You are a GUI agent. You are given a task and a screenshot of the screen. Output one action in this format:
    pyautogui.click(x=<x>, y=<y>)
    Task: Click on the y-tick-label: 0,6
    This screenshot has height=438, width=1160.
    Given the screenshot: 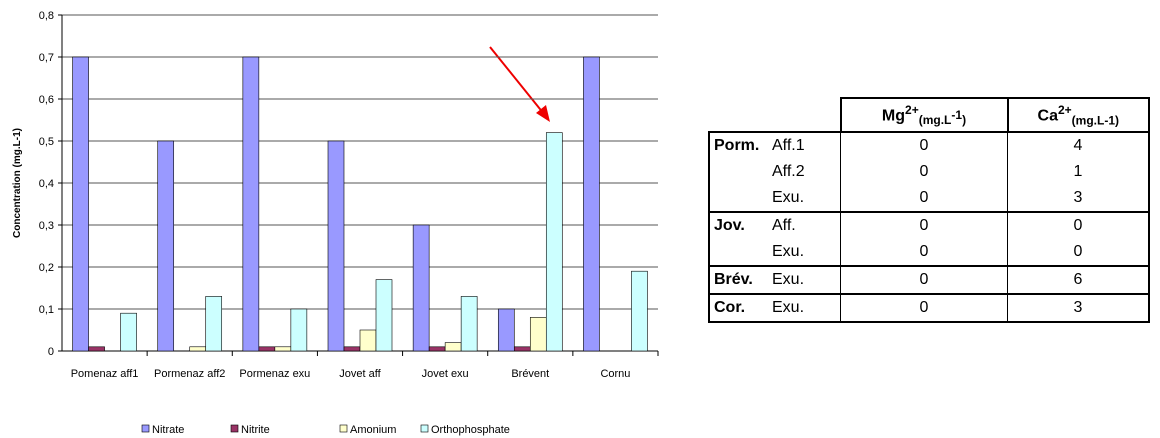 What is the action you would take?
    pyautogui.click(x=46, y=100)
    